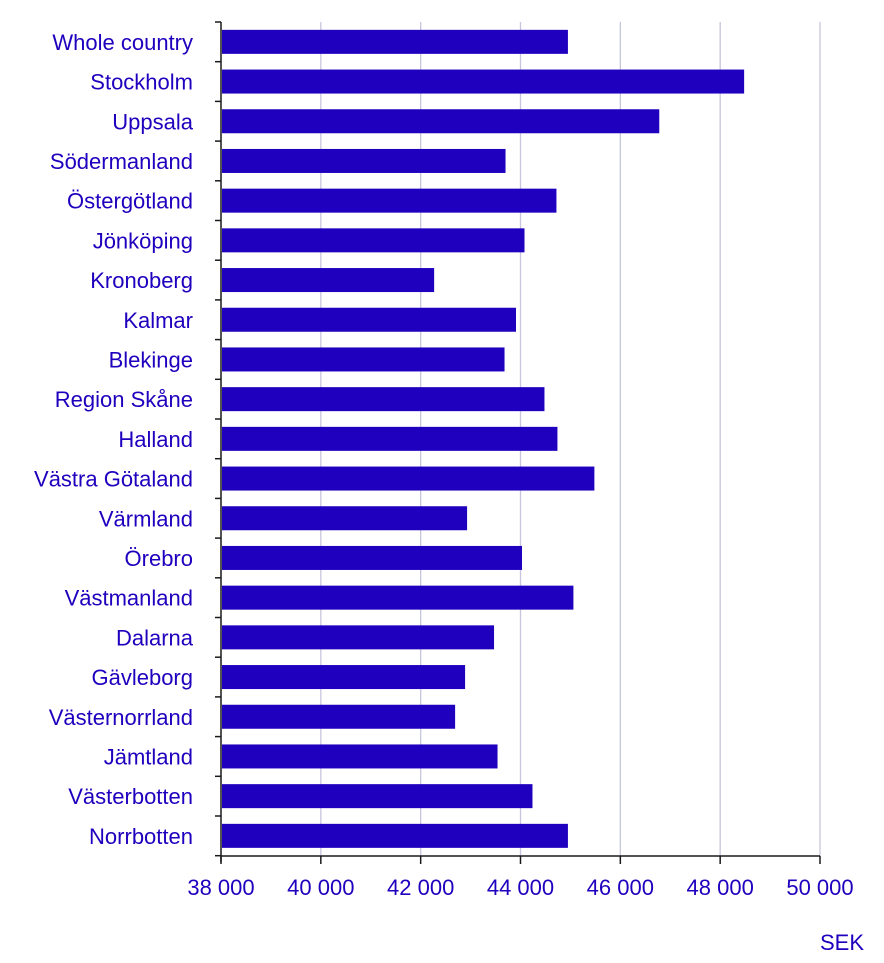 The width and height of the screenshot is (884, 963). Describe the element at coordinates (121, 717) in the screenshot. I see `category-label-17: Västernorrland` at that location.